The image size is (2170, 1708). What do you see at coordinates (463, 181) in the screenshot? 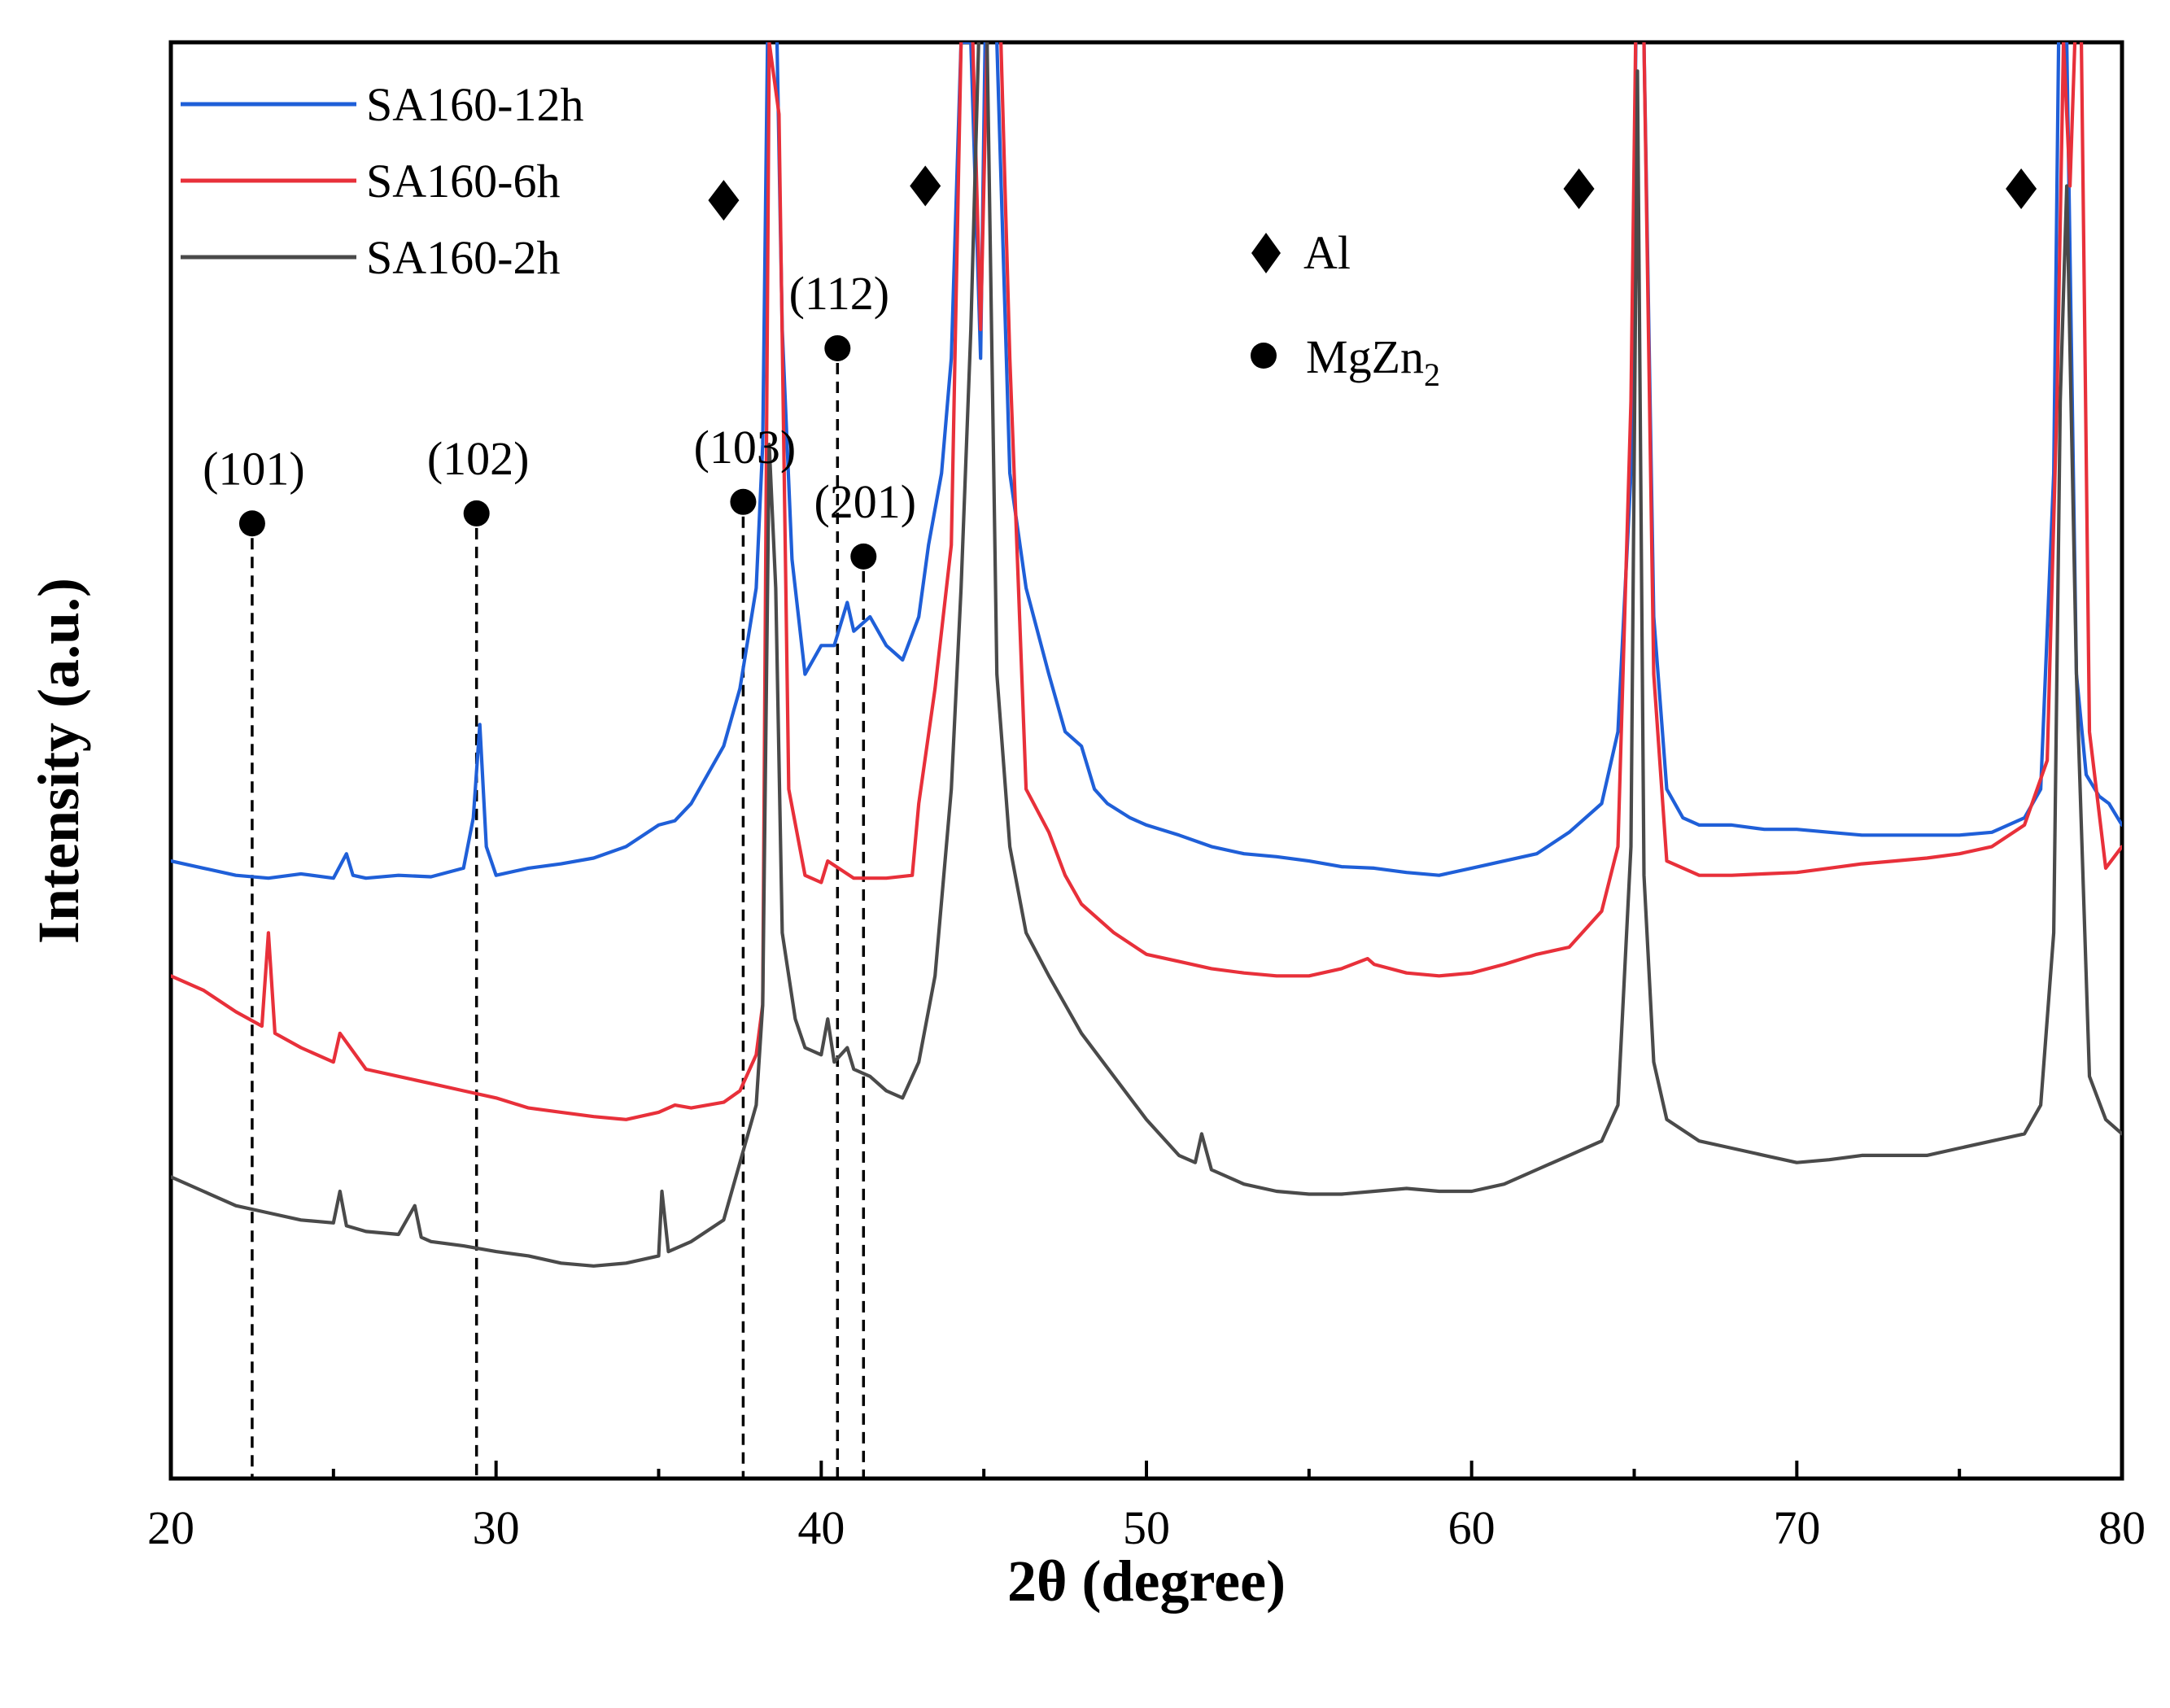
I see `legend-label-6h: SA160-6h` at bounding box center [463, 181].